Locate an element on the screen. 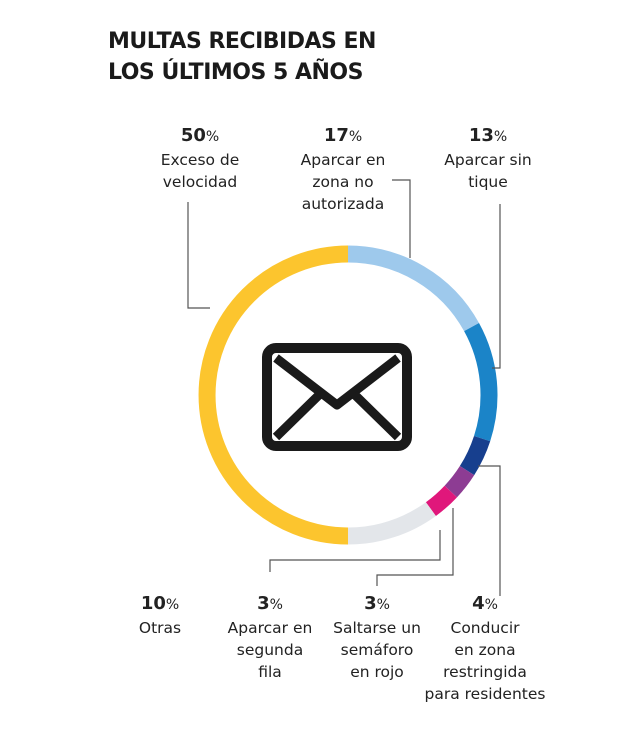 This screenshot has width=640, height=752. leader-line-sin-tique is located at coordinates (496, 286).